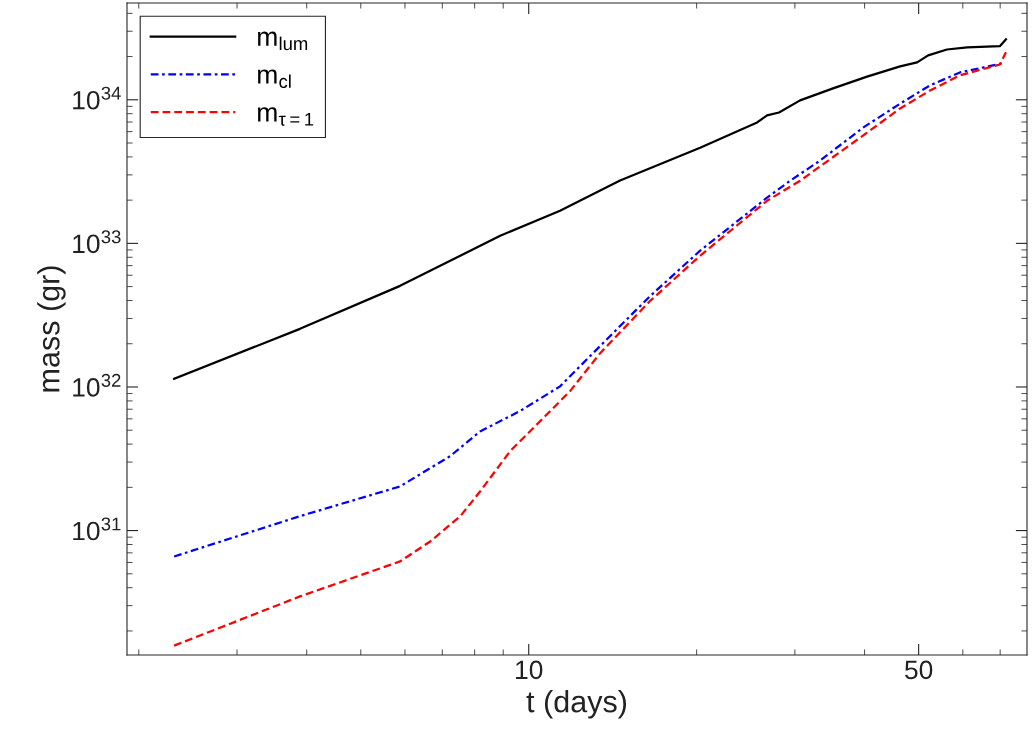  What do you see at coordinates (919, 670) in the screenshot?
I see `x-tick-label: 50` at bounding box center [919, 670].